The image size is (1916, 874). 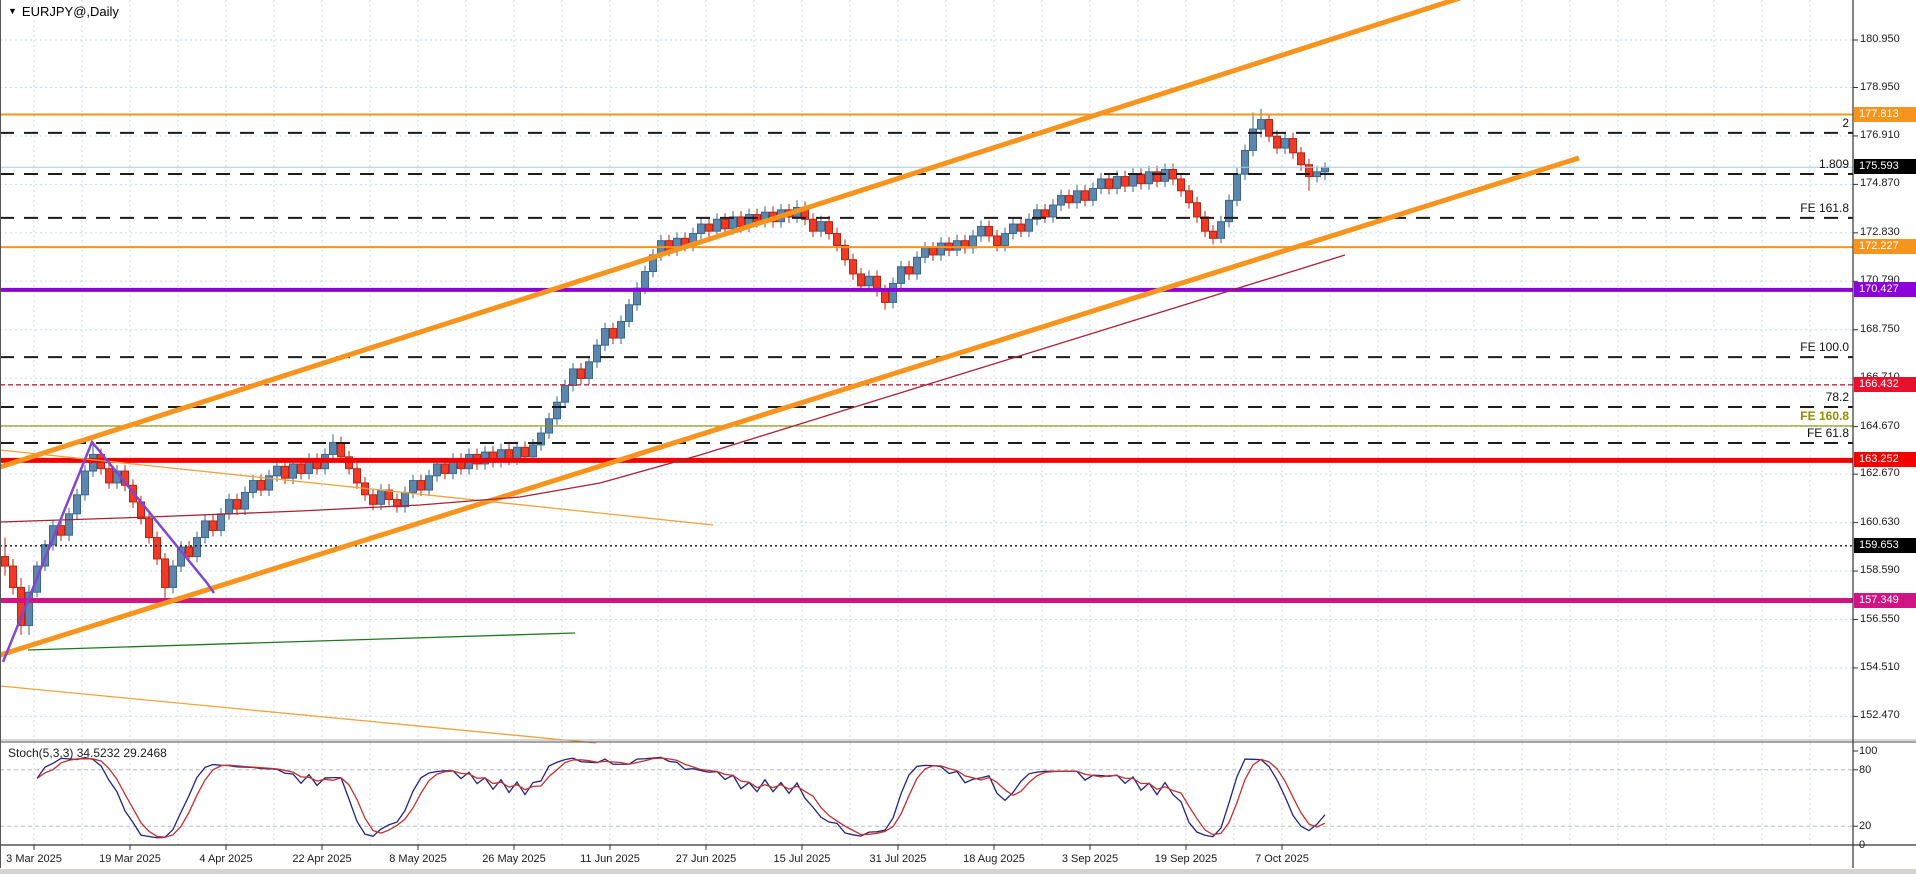 What do you see at coordinates (87, 753) in the screenshot?
I see `stoch-indicator-label: Stoch(5,3,3) 34.5232 29.2468` at bounding box center [87, 753].